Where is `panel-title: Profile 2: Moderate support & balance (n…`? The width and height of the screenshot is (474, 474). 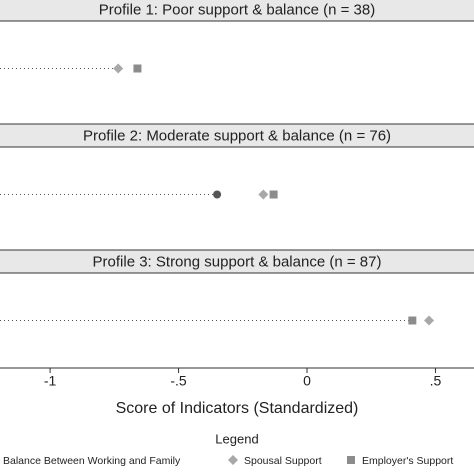 panel-title: Profile 2: Moderate support & balance (n… is located at coordinates (237, 135).